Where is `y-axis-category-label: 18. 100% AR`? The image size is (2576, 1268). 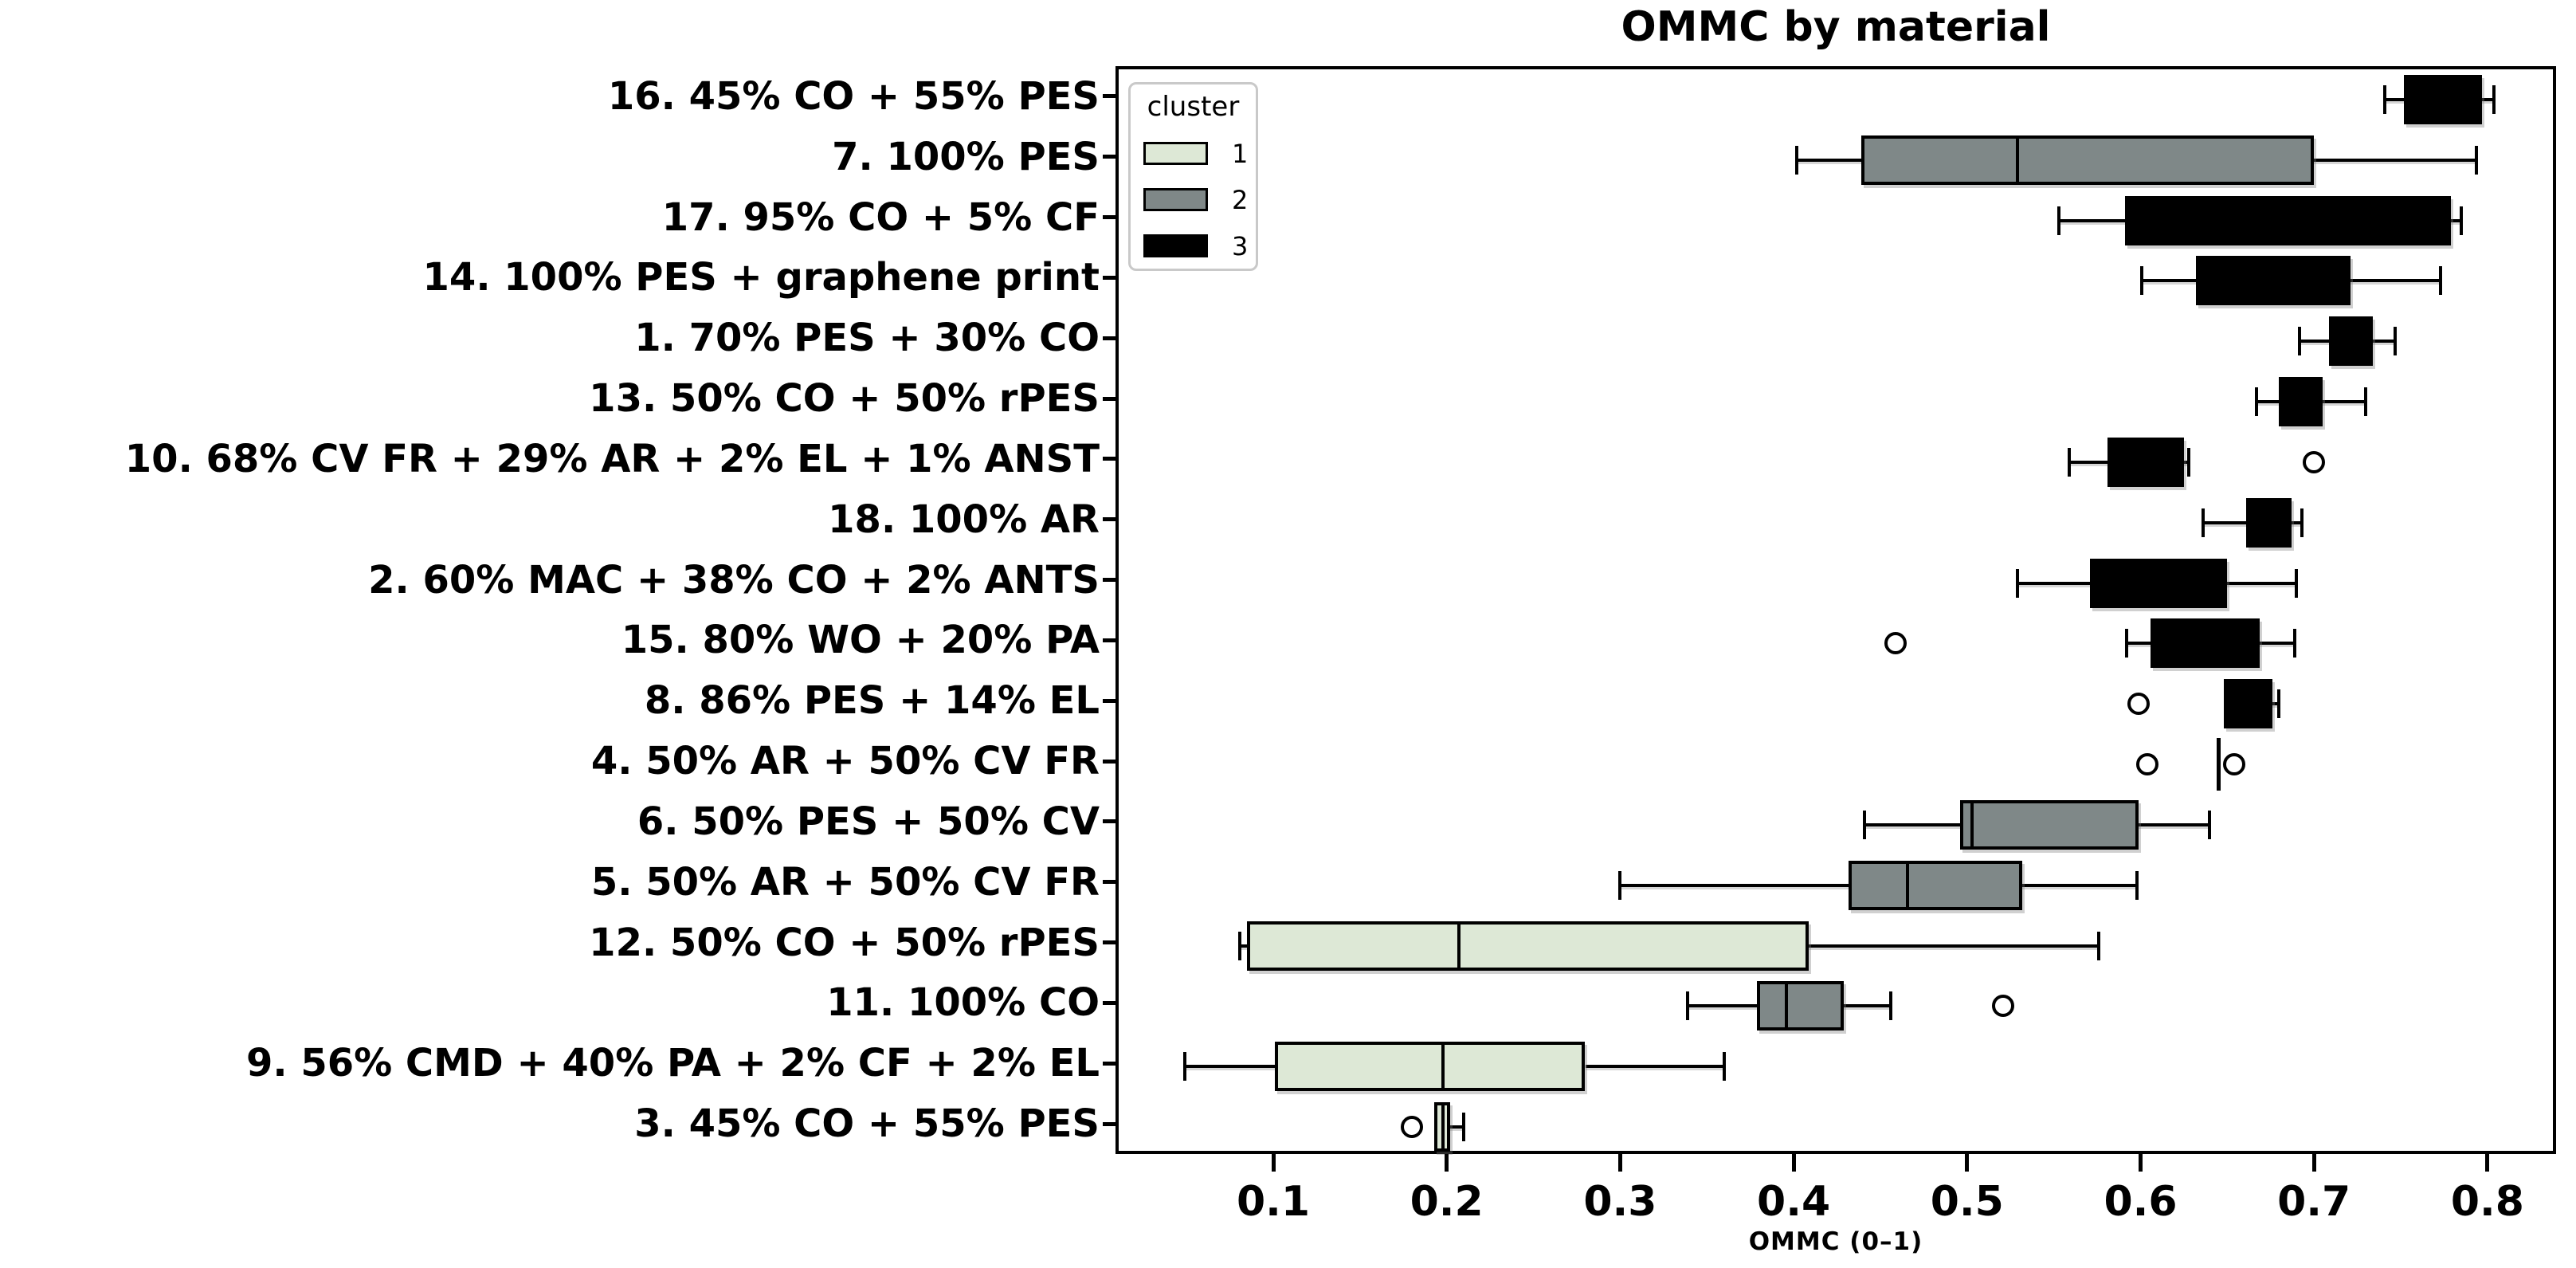
y-axis-category-label: 18. 100% AR is located at coordinates (964, 519).